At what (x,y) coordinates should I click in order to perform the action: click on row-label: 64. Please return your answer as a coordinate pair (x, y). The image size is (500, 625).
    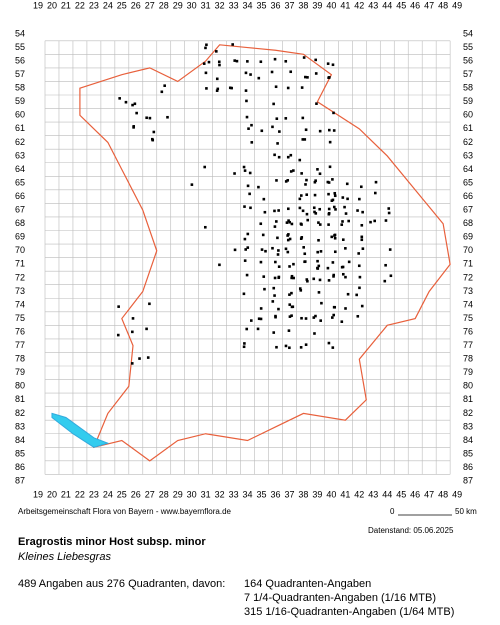
    Looking at the image, I should click on (20, 169).